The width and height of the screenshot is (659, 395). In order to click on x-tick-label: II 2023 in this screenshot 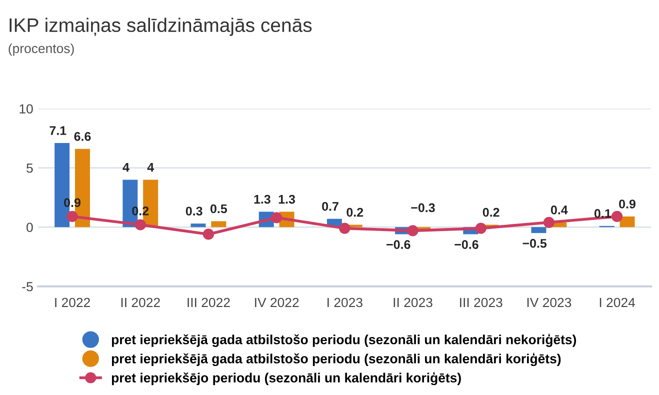, I will do `click(413, 303)`.